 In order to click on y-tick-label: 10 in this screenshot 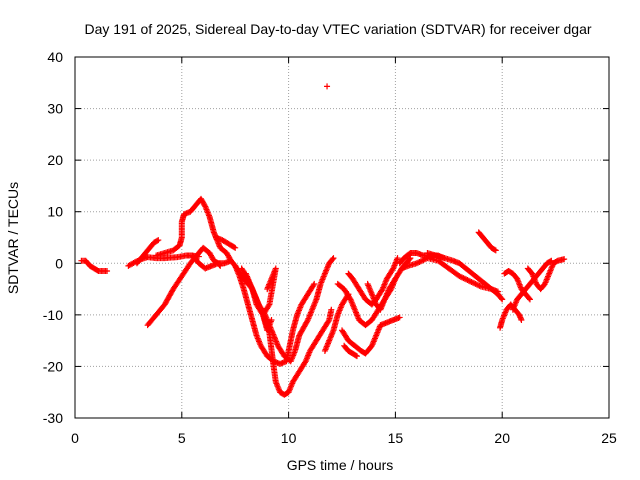, I will do `click(55, 212)`.